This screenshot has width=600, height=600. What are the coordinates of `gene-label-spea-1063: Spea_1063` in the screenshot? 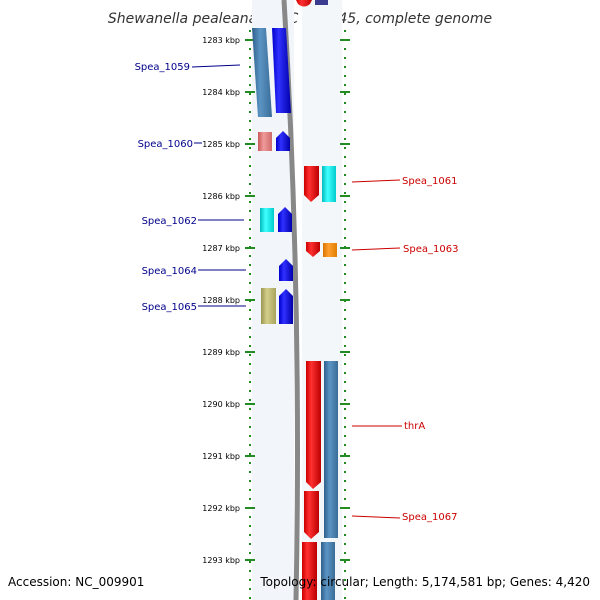 It's located at (430, 249).